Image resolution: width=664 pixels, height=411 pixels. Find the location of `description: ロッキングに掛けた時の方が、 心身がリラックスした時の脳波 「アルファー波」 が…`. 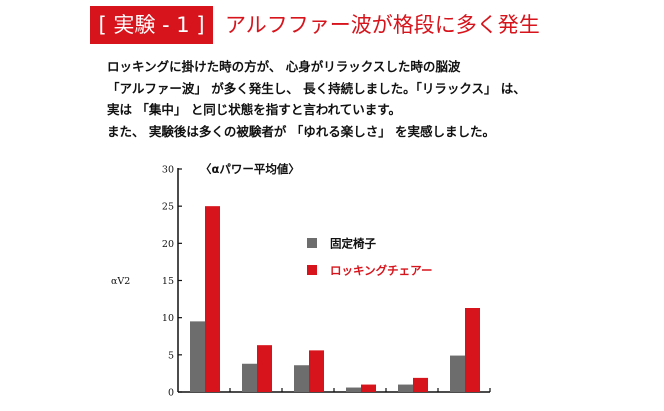

description: ロッキングに掛けた時の方が、 心身がリラックスした時の脳波 「アルファー波」 が… is located at coordinates (316, 99).